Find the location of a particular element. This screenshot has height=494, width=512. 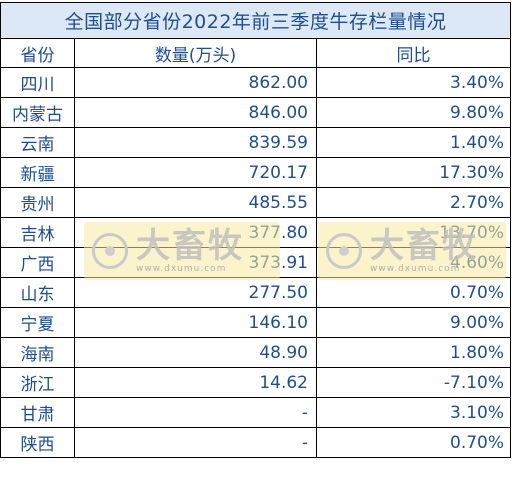

cell-yoy: 9.80% is located at coordinates (413, 112).